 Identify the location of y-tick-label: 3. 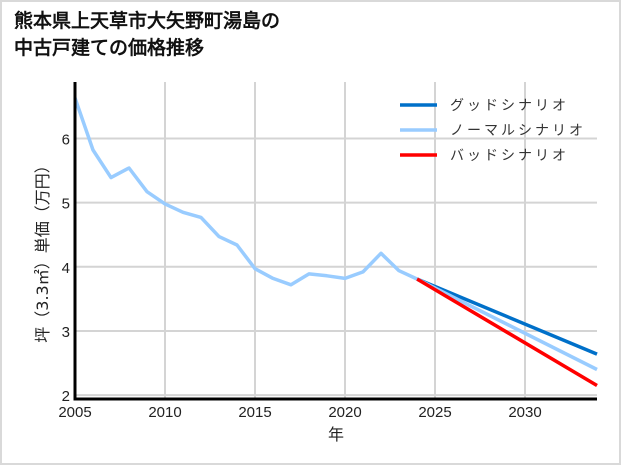
(66, 332).